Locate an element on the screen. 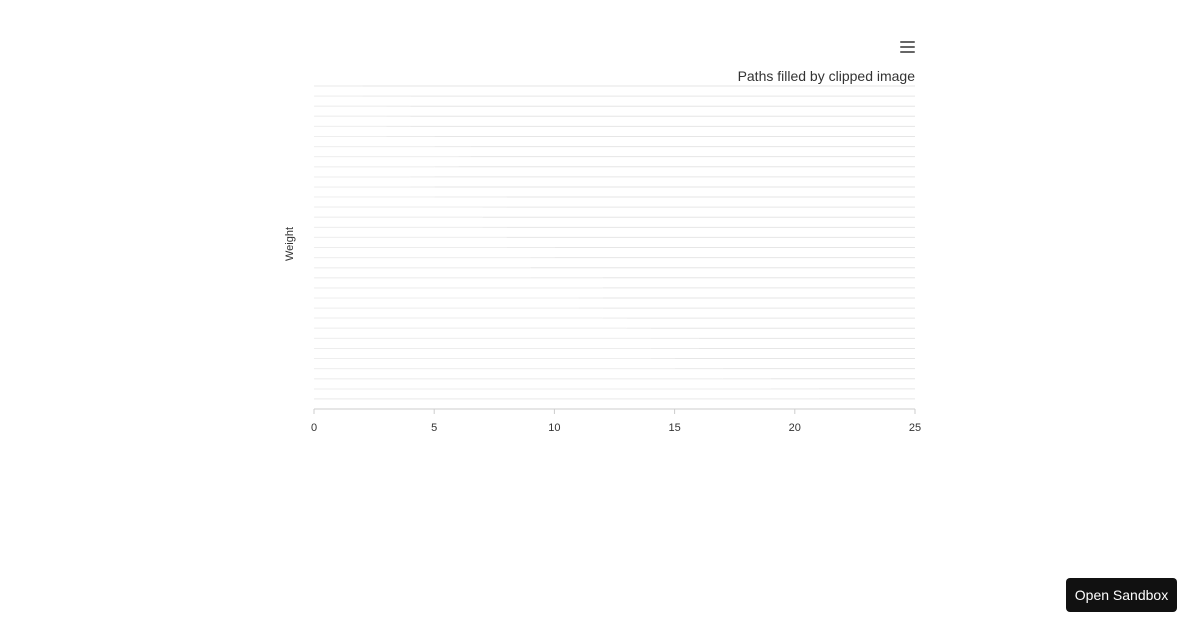 This screenshot has height=630, width=1200. x-tick-label: 20 is located at coordinates (795, 428).